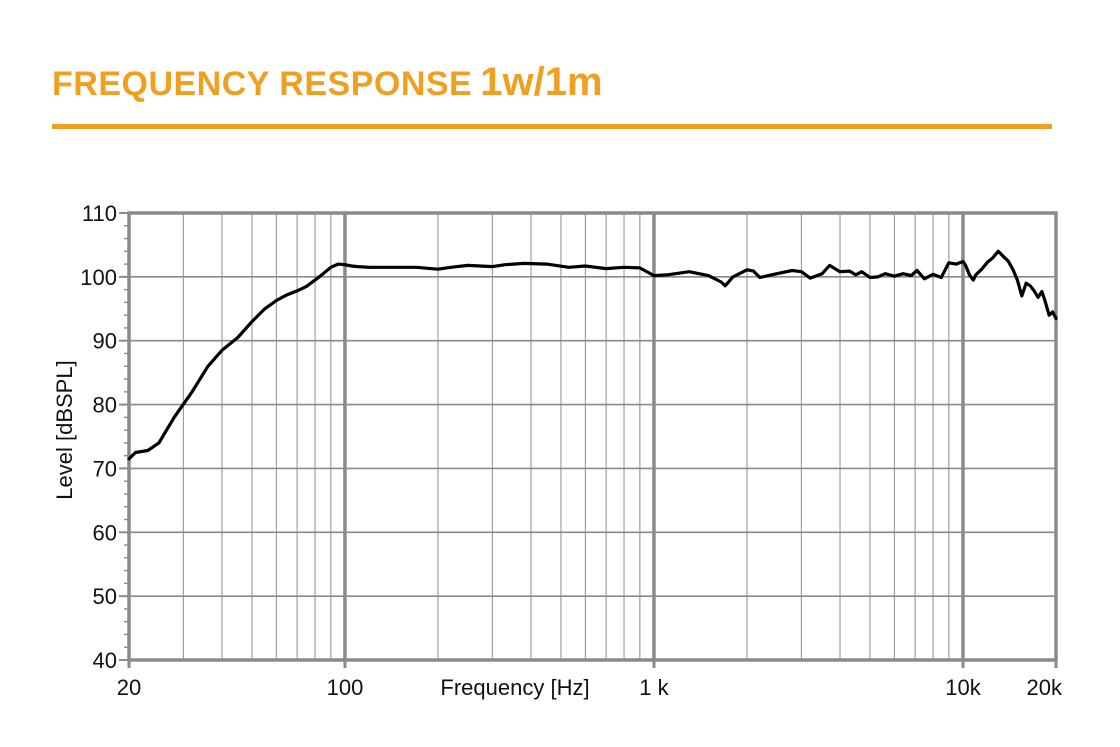 This screenshot has width=1120, height=747. Describe the element at coordinates (98, 277) in the screenshot. I see `y-tick-label: 100` at that location.